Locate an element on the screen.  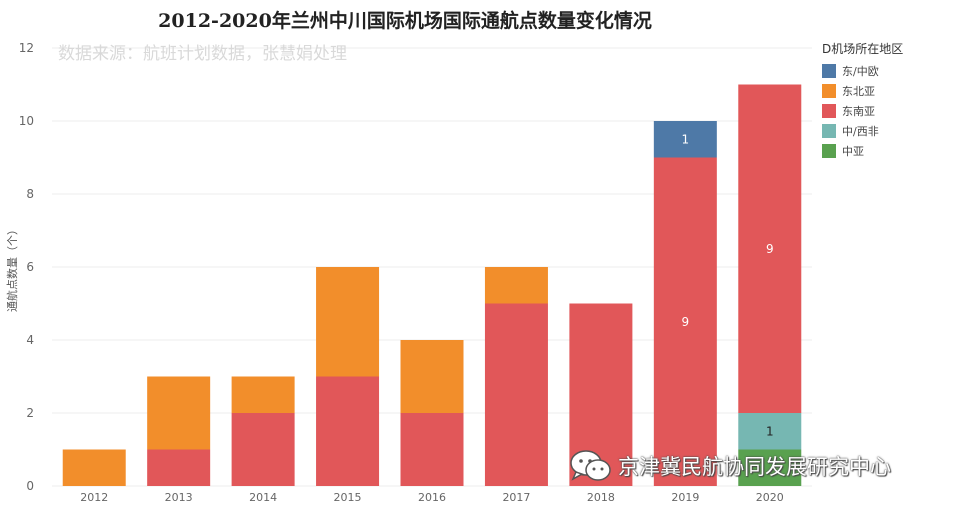
x-tick-label: 2016 is located at coordinates (432, 497).